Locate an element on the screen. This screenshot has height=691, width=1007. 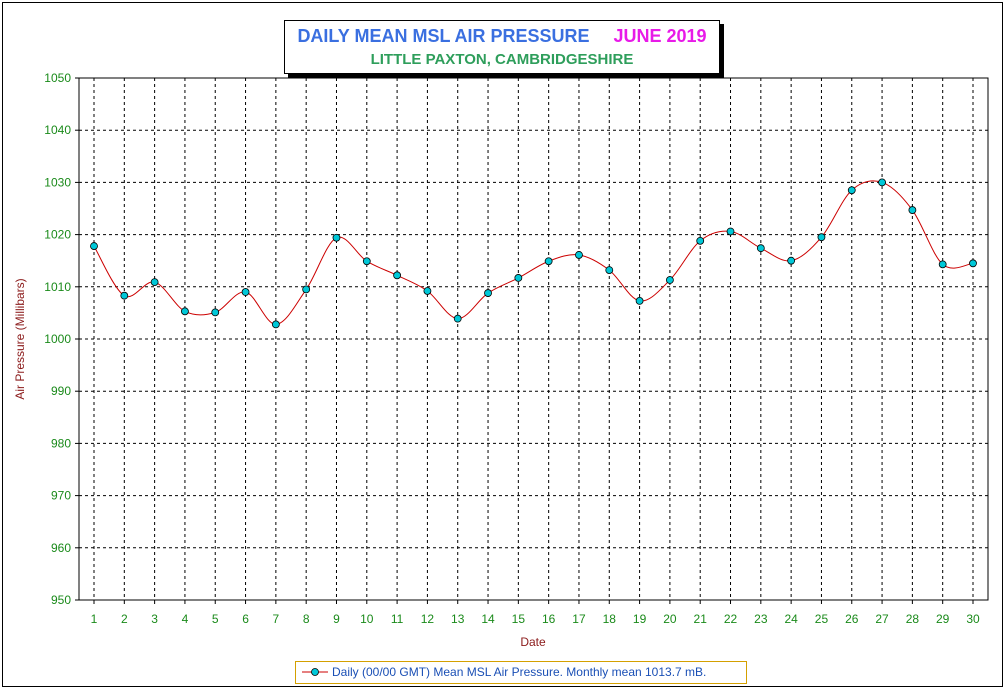
x-tick-label: 23 is located at coordinates (761, 619).